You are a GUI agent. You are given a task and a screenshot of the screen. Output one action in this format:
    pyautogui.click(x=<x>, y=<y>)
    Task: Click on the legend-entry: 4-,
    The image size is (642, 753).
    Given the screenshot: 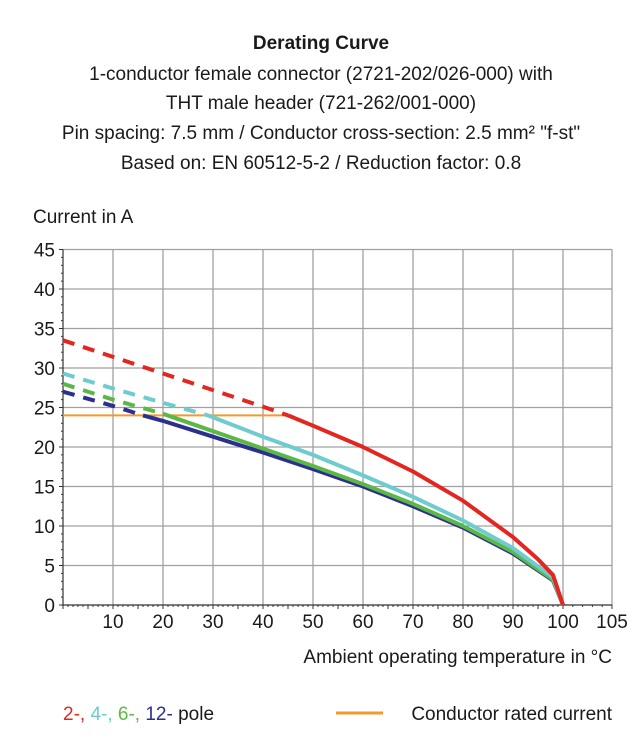 What is the action you would take?
    pyautogui.click(x=103, y=714)
    